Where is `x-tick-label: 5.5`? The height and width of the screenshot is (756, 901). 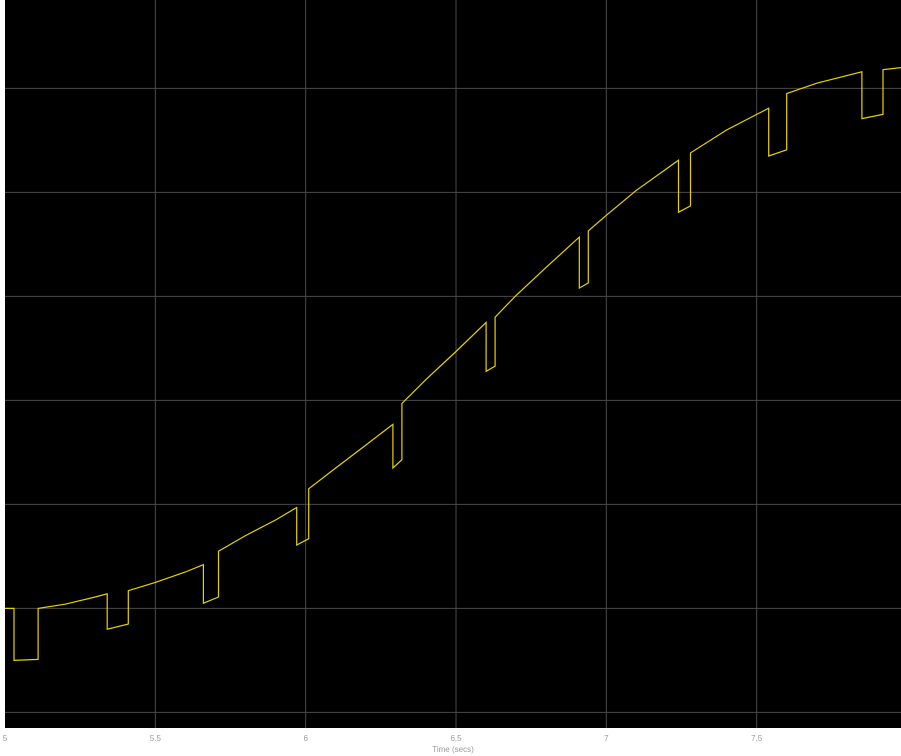 x-tick-label: 5.5 is located at coordinates (156, 738).